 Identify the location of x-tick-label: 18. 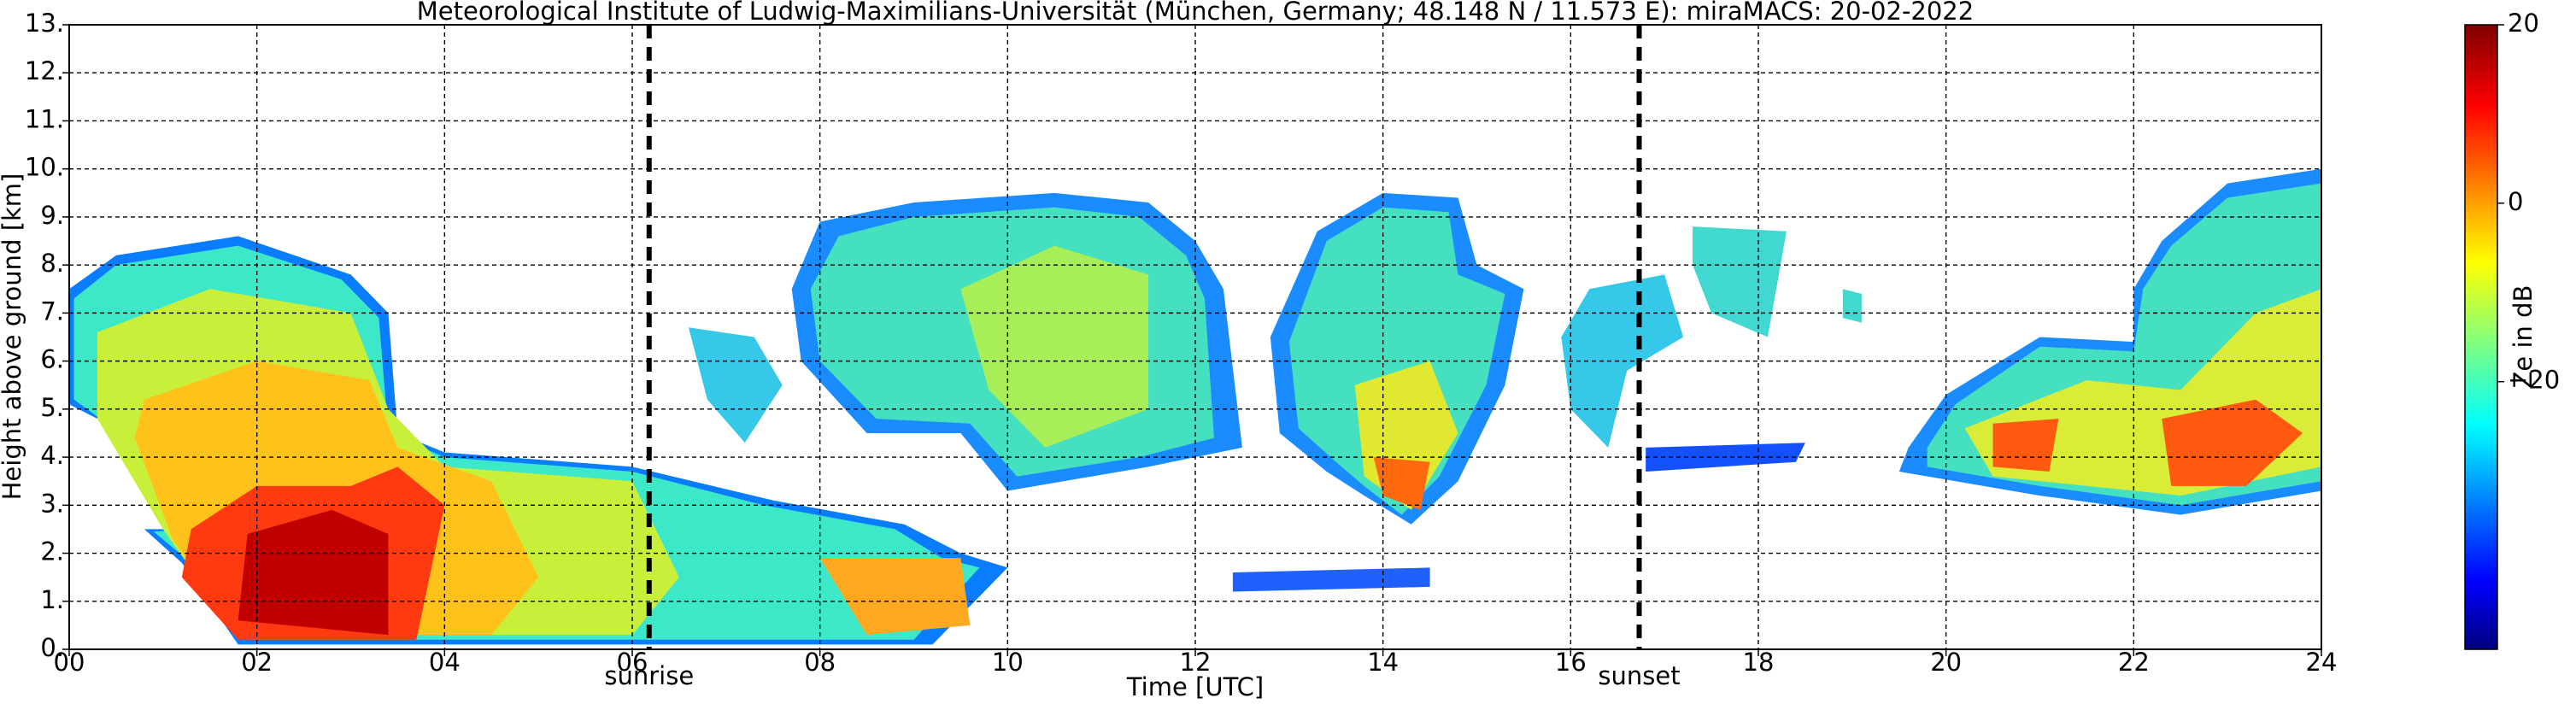
(1759, 662).